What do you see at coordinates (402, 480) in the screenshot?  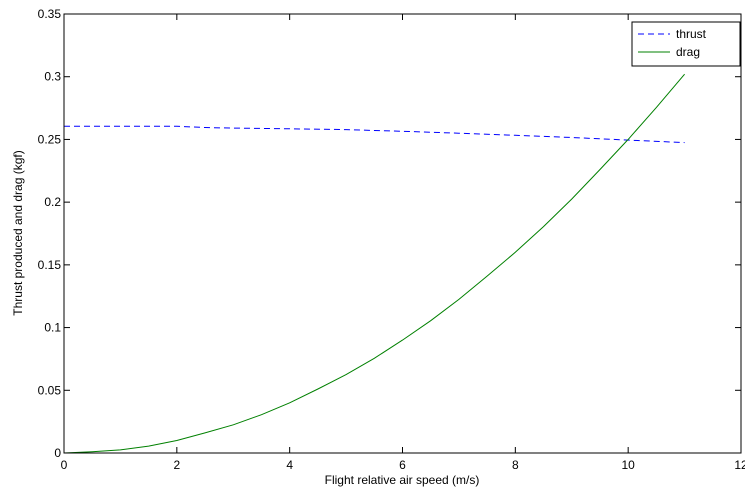 I see `x-axis-label: Flight relative air speed (m/s)` at bounding box center [402, 480].